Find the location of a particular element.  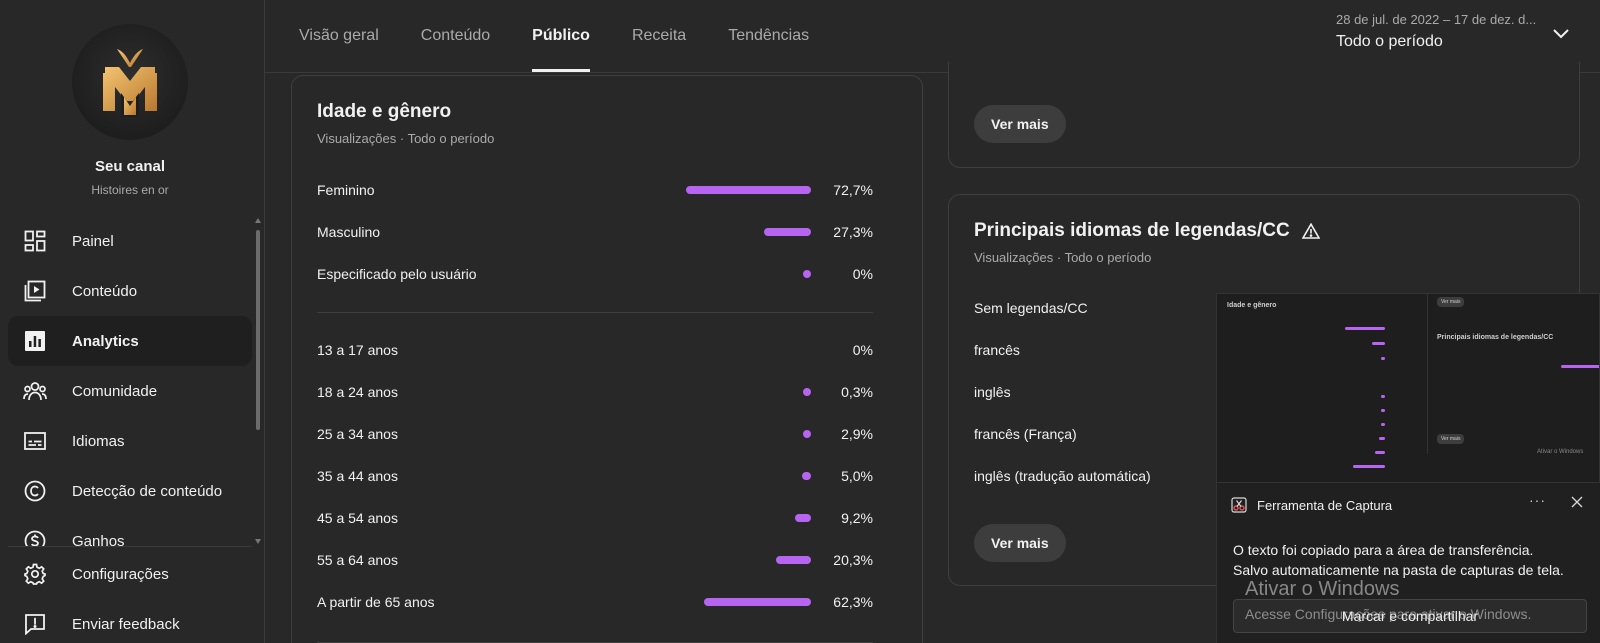

tab-audience: Público is located at coordinates (561, 36).